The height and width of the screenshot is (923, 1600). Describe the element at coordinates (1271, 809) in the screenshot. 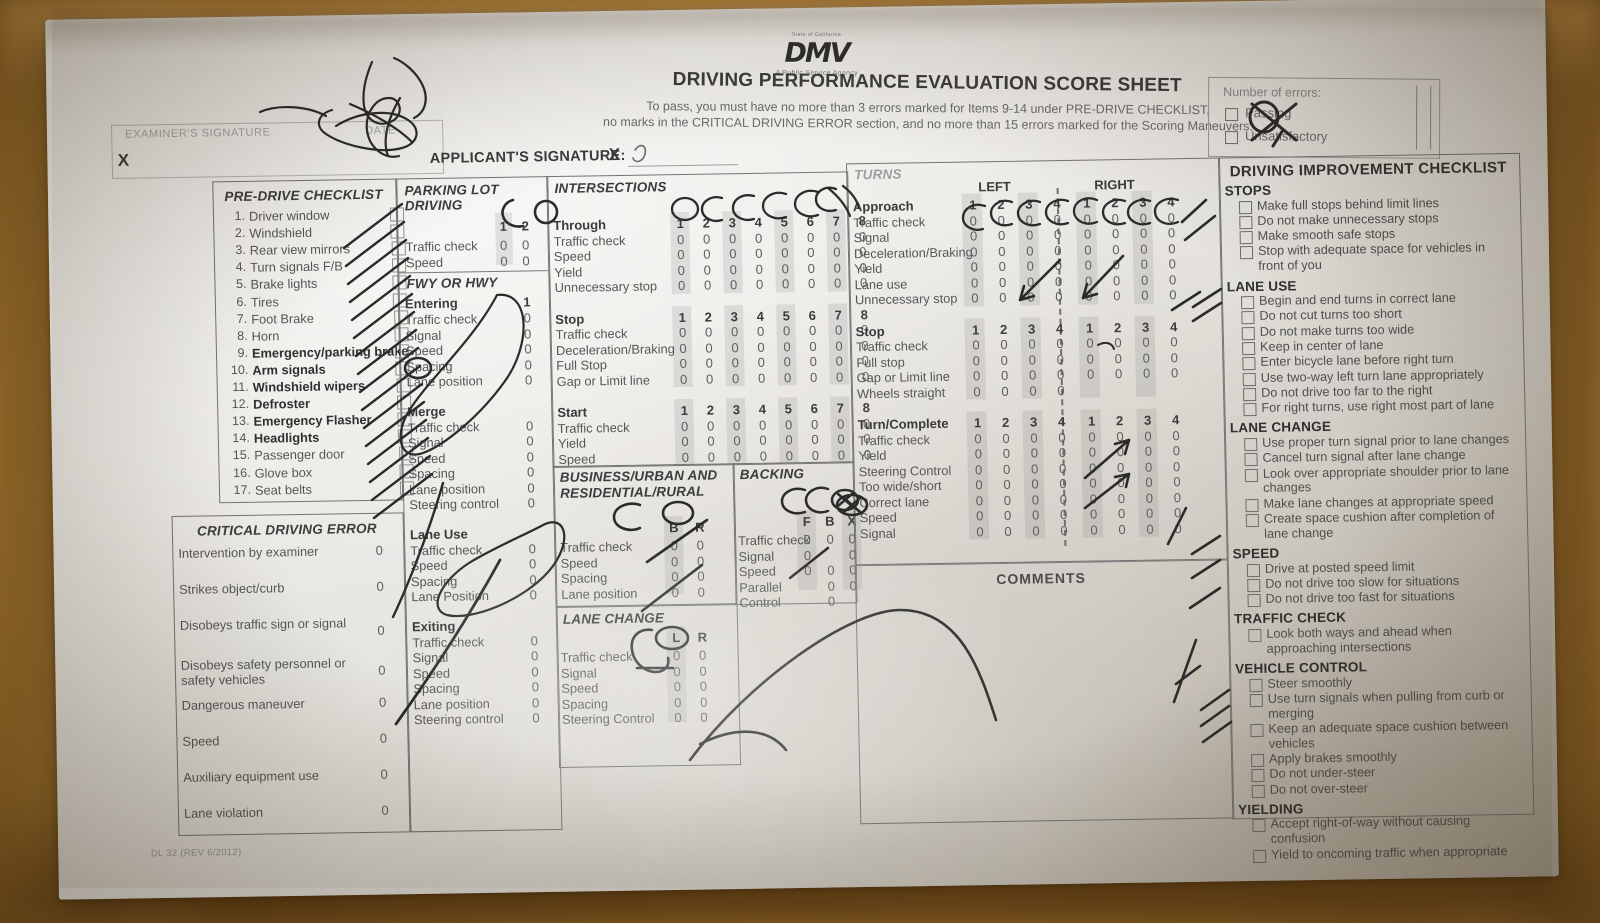

I see `improvement-section-heading: YIELDING` at that location.